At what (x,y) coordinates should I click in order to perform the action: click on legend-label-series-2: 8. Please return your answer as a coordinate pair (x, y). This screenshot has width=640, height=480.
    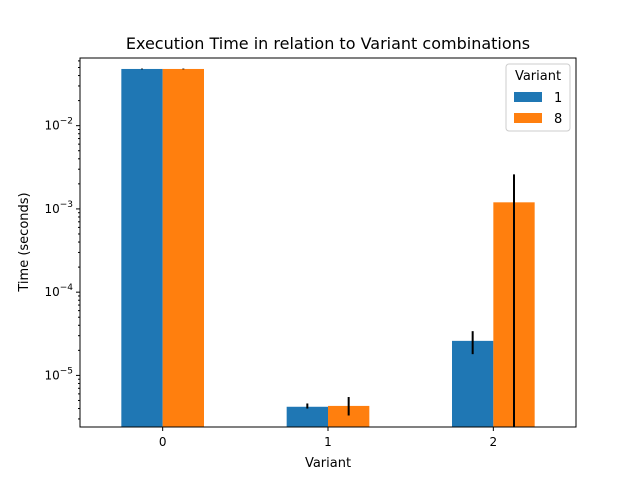
    Looking at the image, I should click on (558, 119).